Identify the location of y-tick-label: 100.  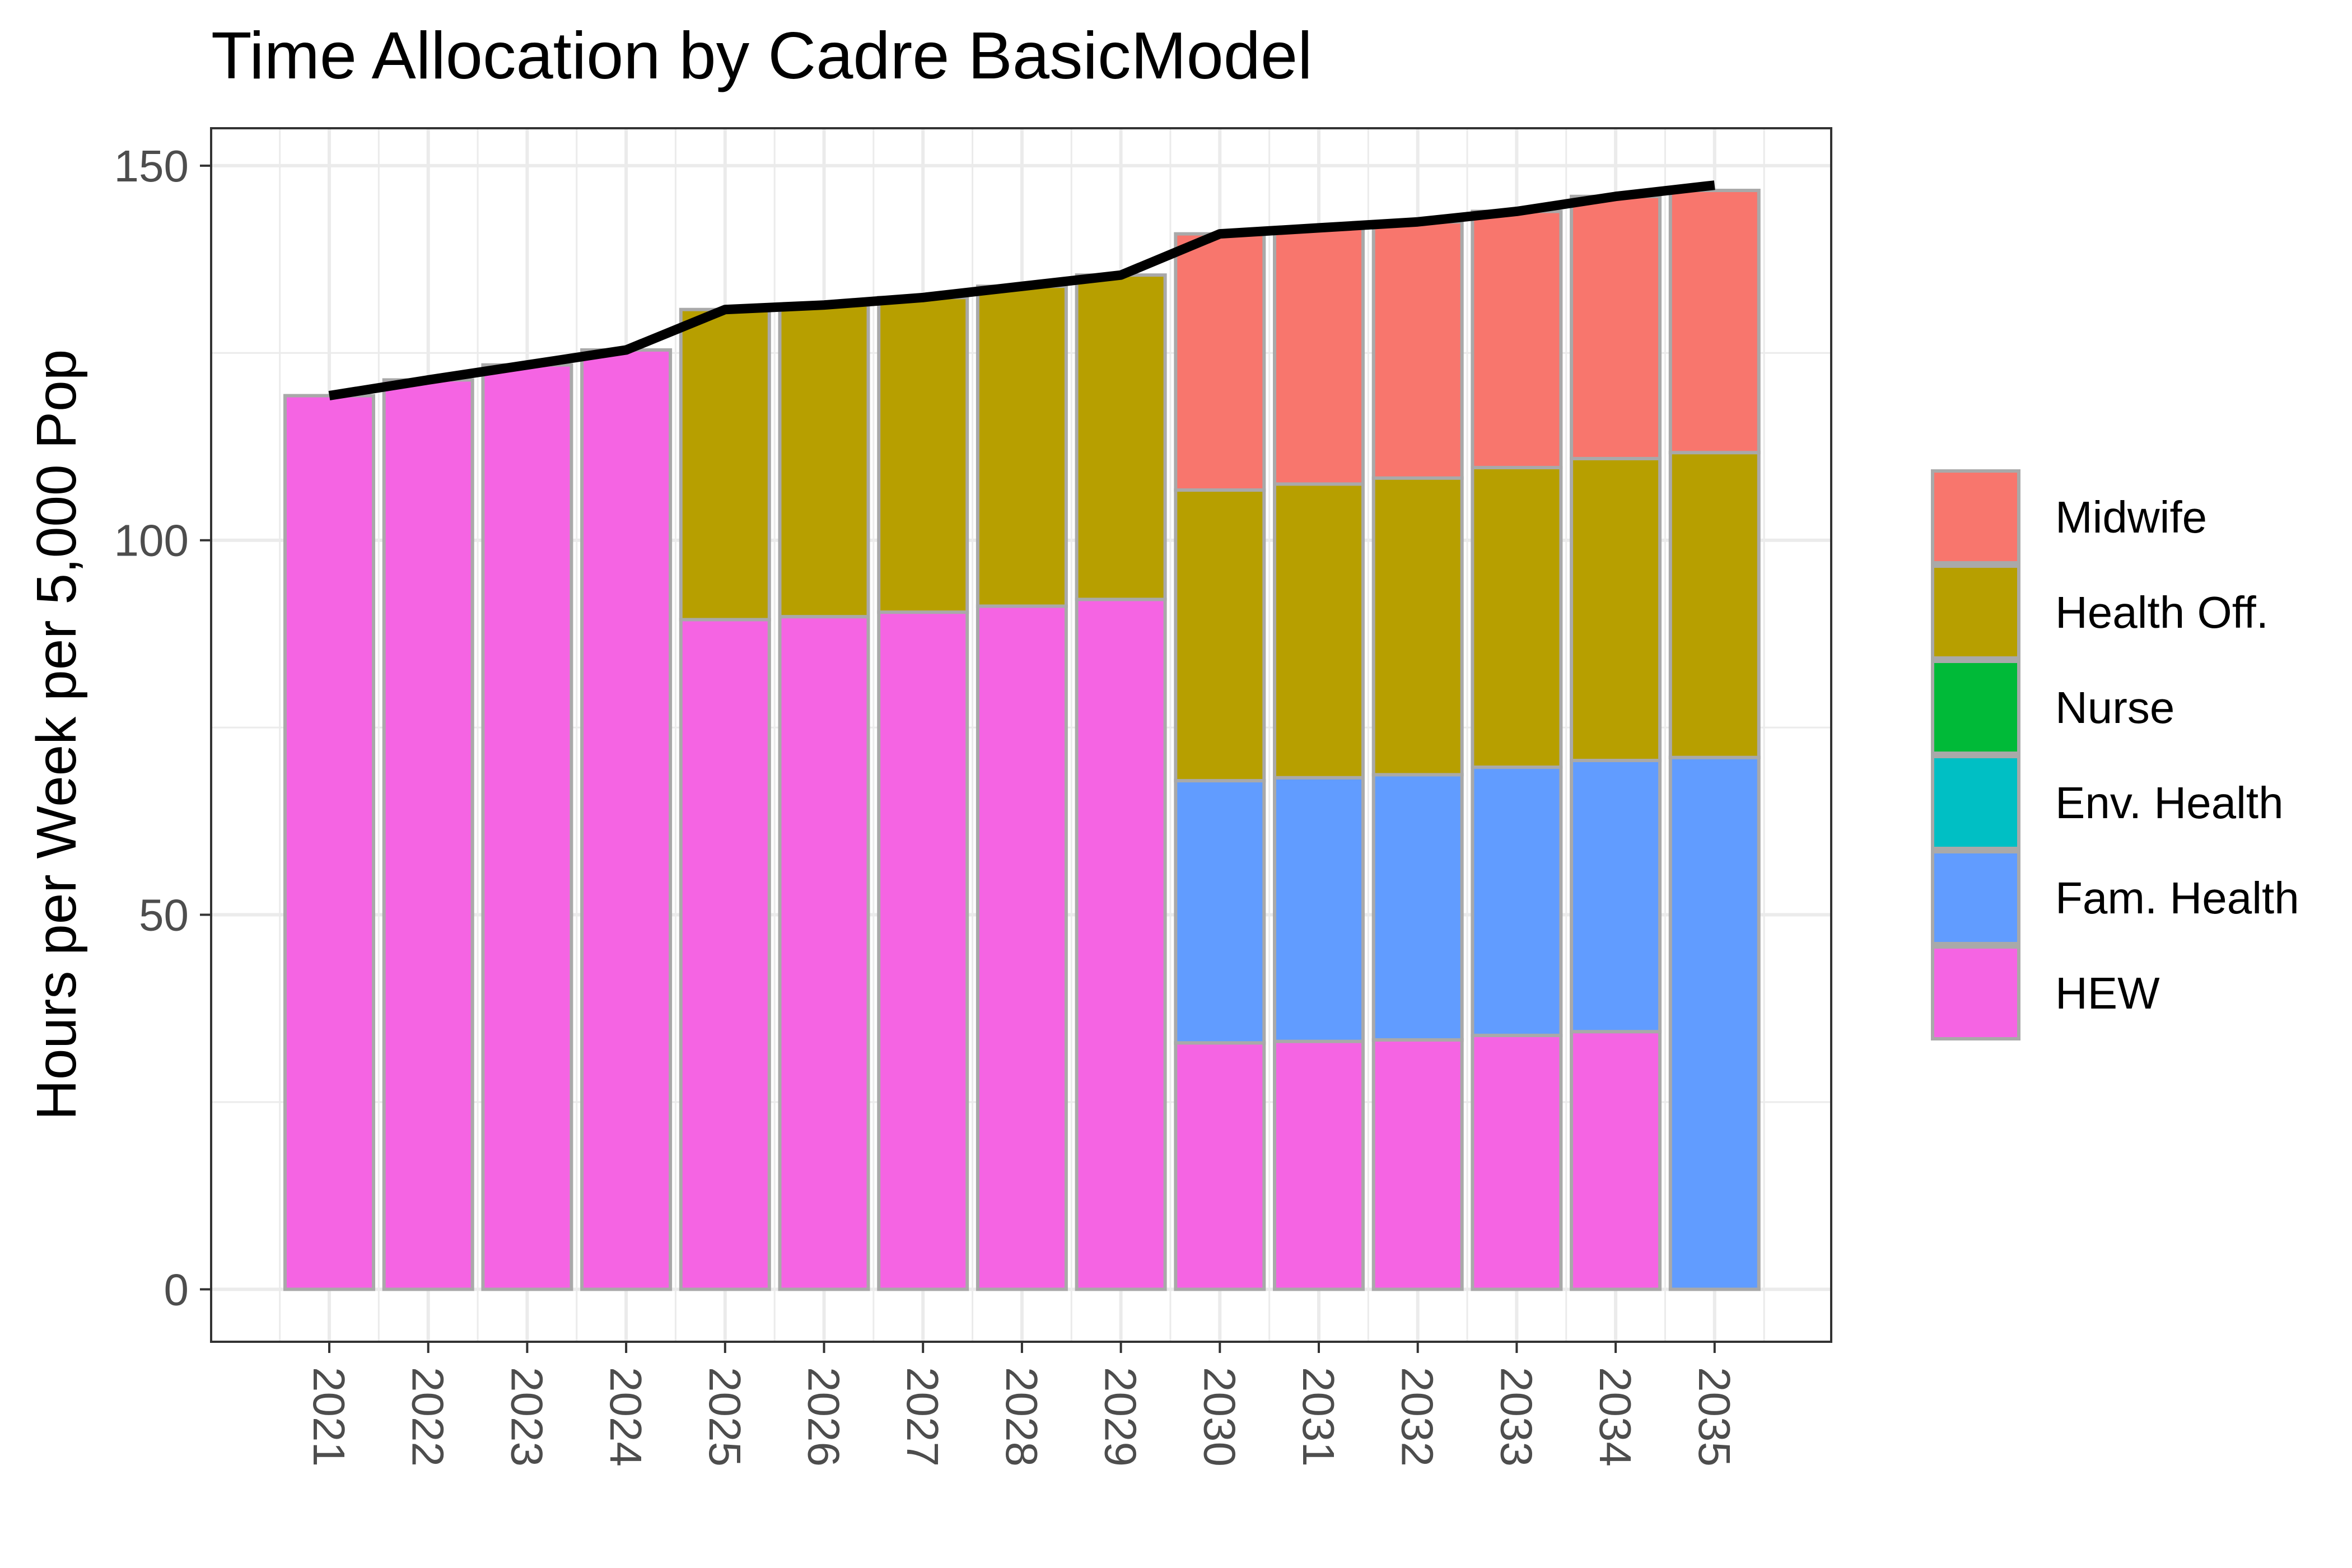
(151, 541).